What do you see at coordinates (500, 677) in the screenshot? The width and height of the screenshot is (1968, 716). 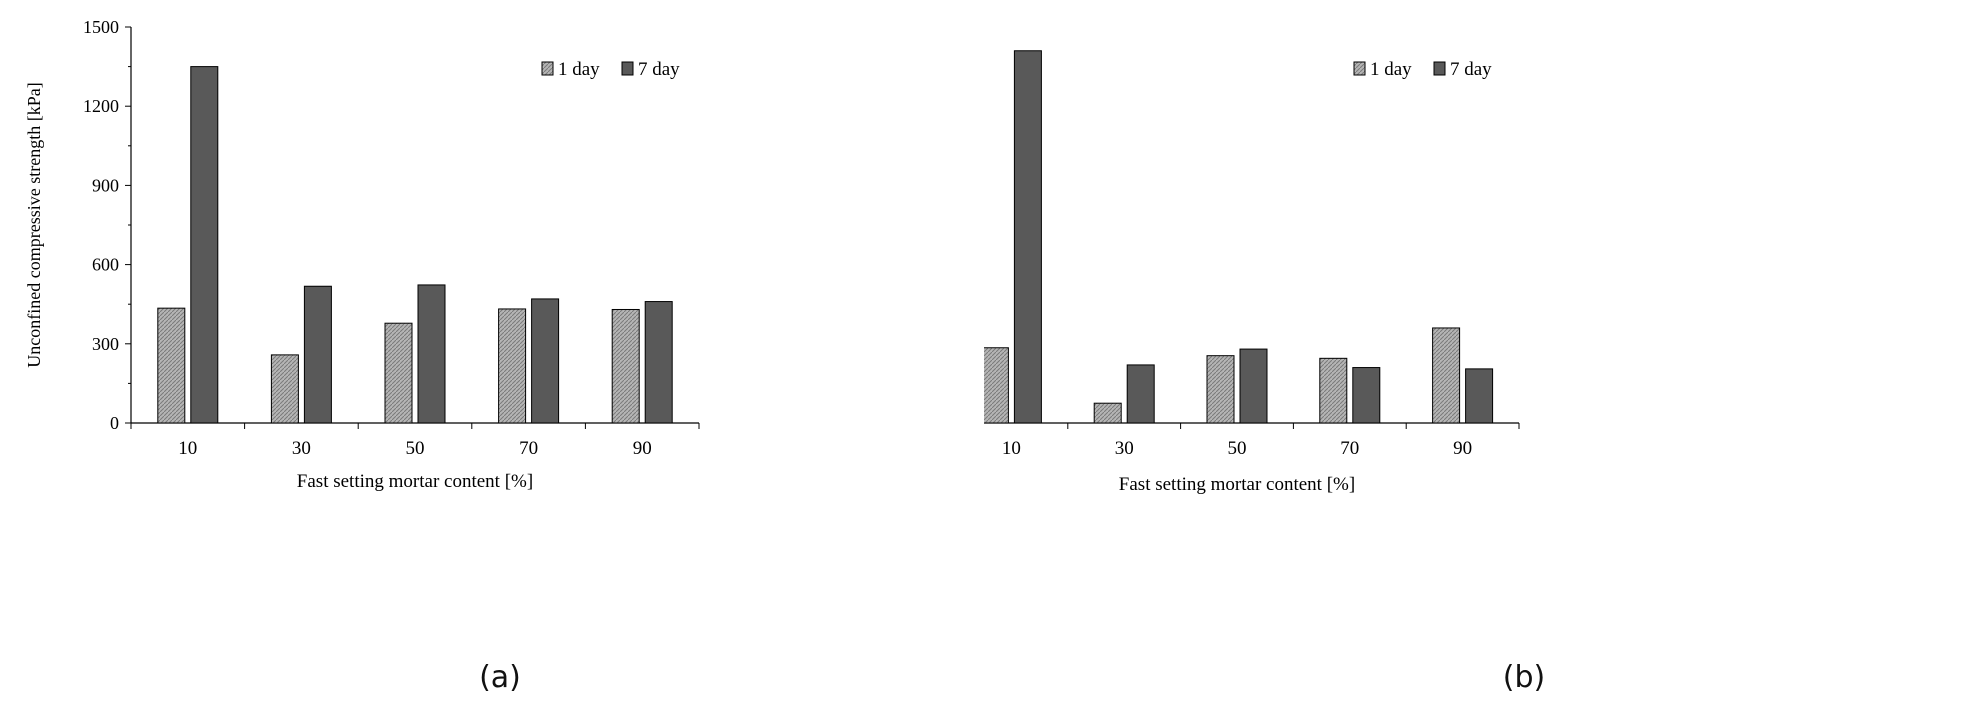 I see `caption-a: (a)` at bounding box center [500, 677].